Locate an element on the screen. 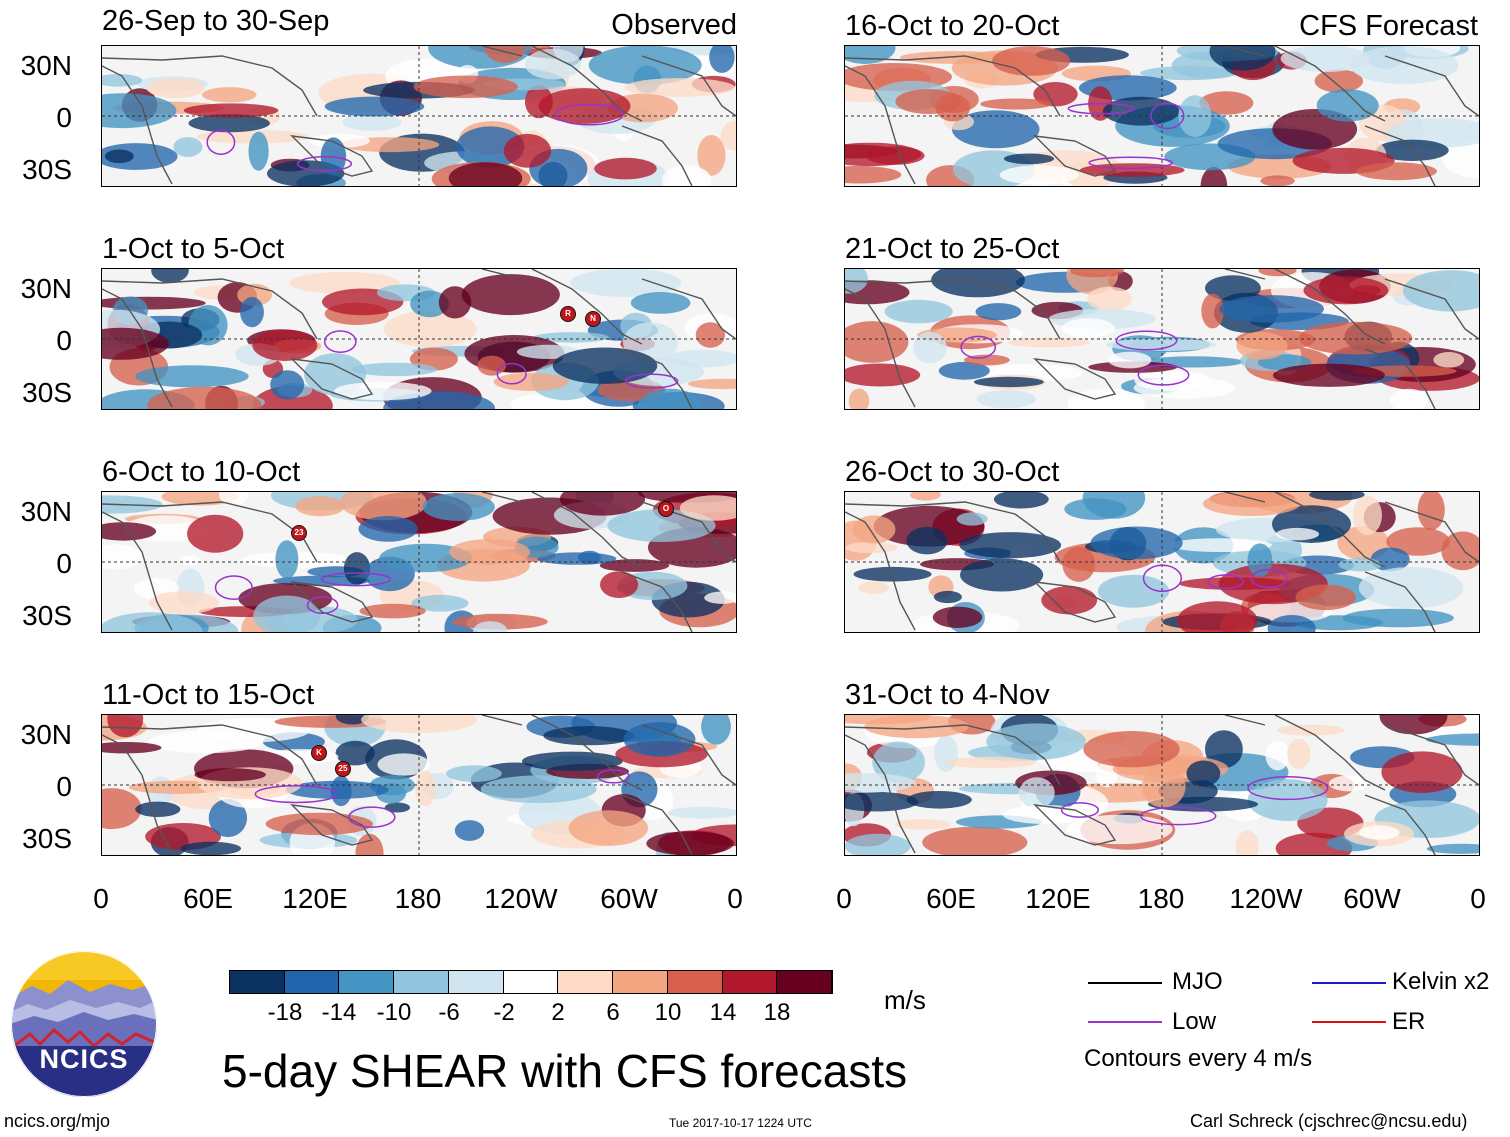 This screenshot has width=1510, height=1137. lon-label-0: 0 is located at coordinates (844, 898).